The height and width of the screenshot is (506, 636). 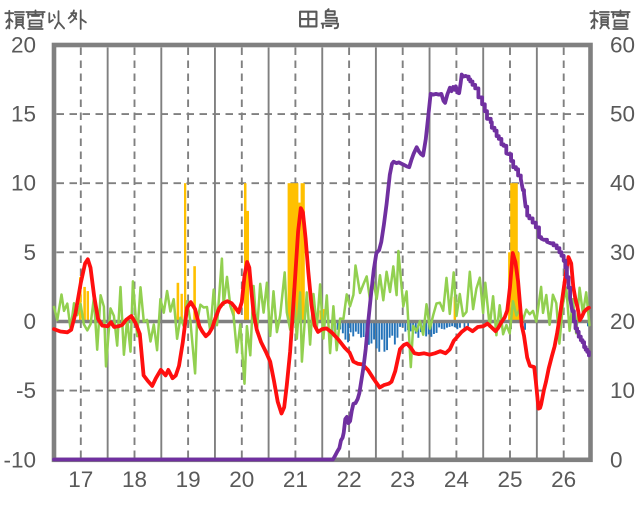 What do you see at coordinates (295, 479) in the screenshot?
I see `svg-text: 21` at bounding box center [295, 479].